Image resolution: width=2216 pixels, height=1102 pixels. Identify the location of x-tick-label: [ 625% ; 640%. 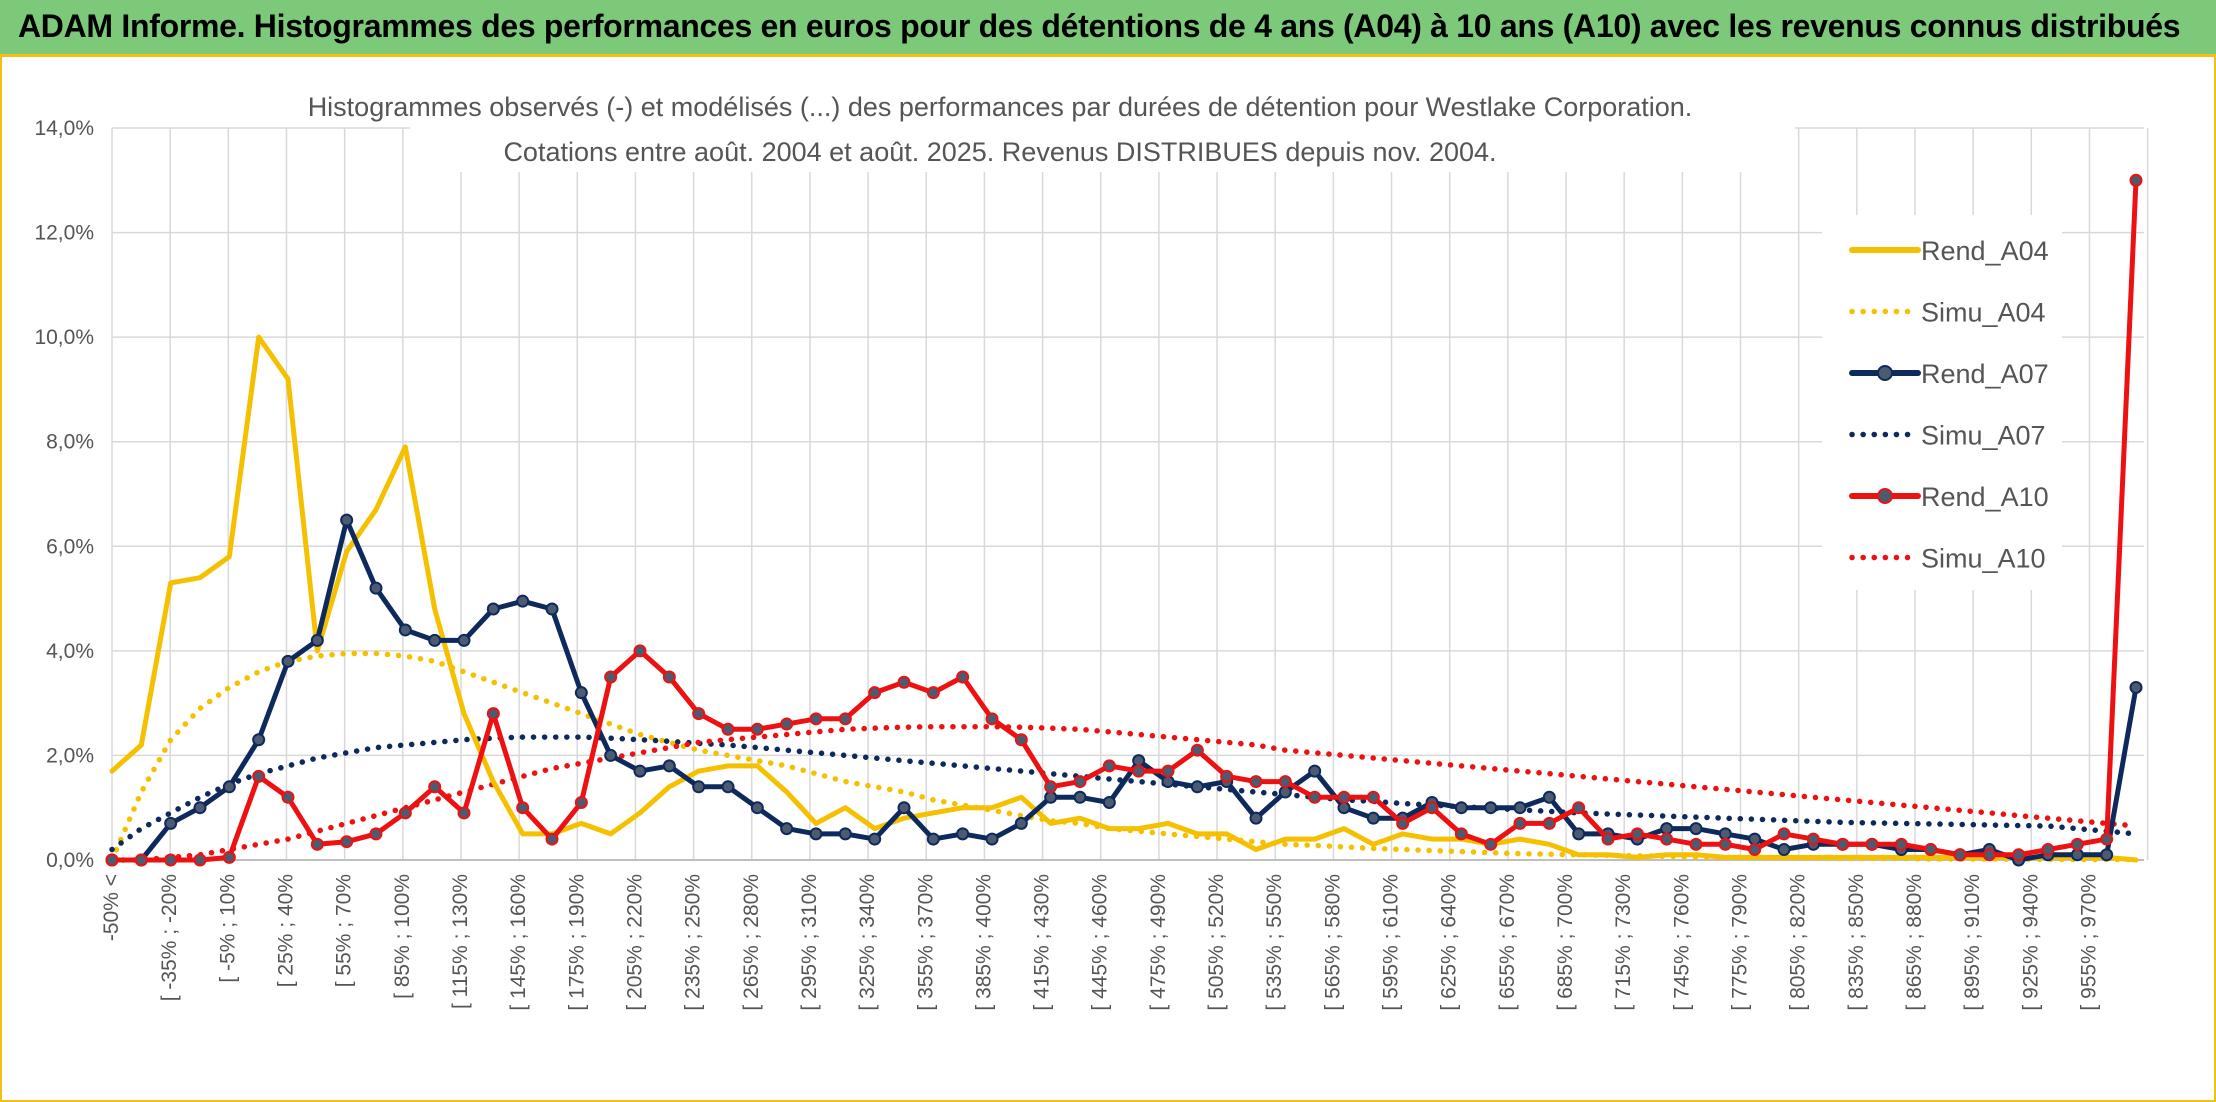
(1449, 942).